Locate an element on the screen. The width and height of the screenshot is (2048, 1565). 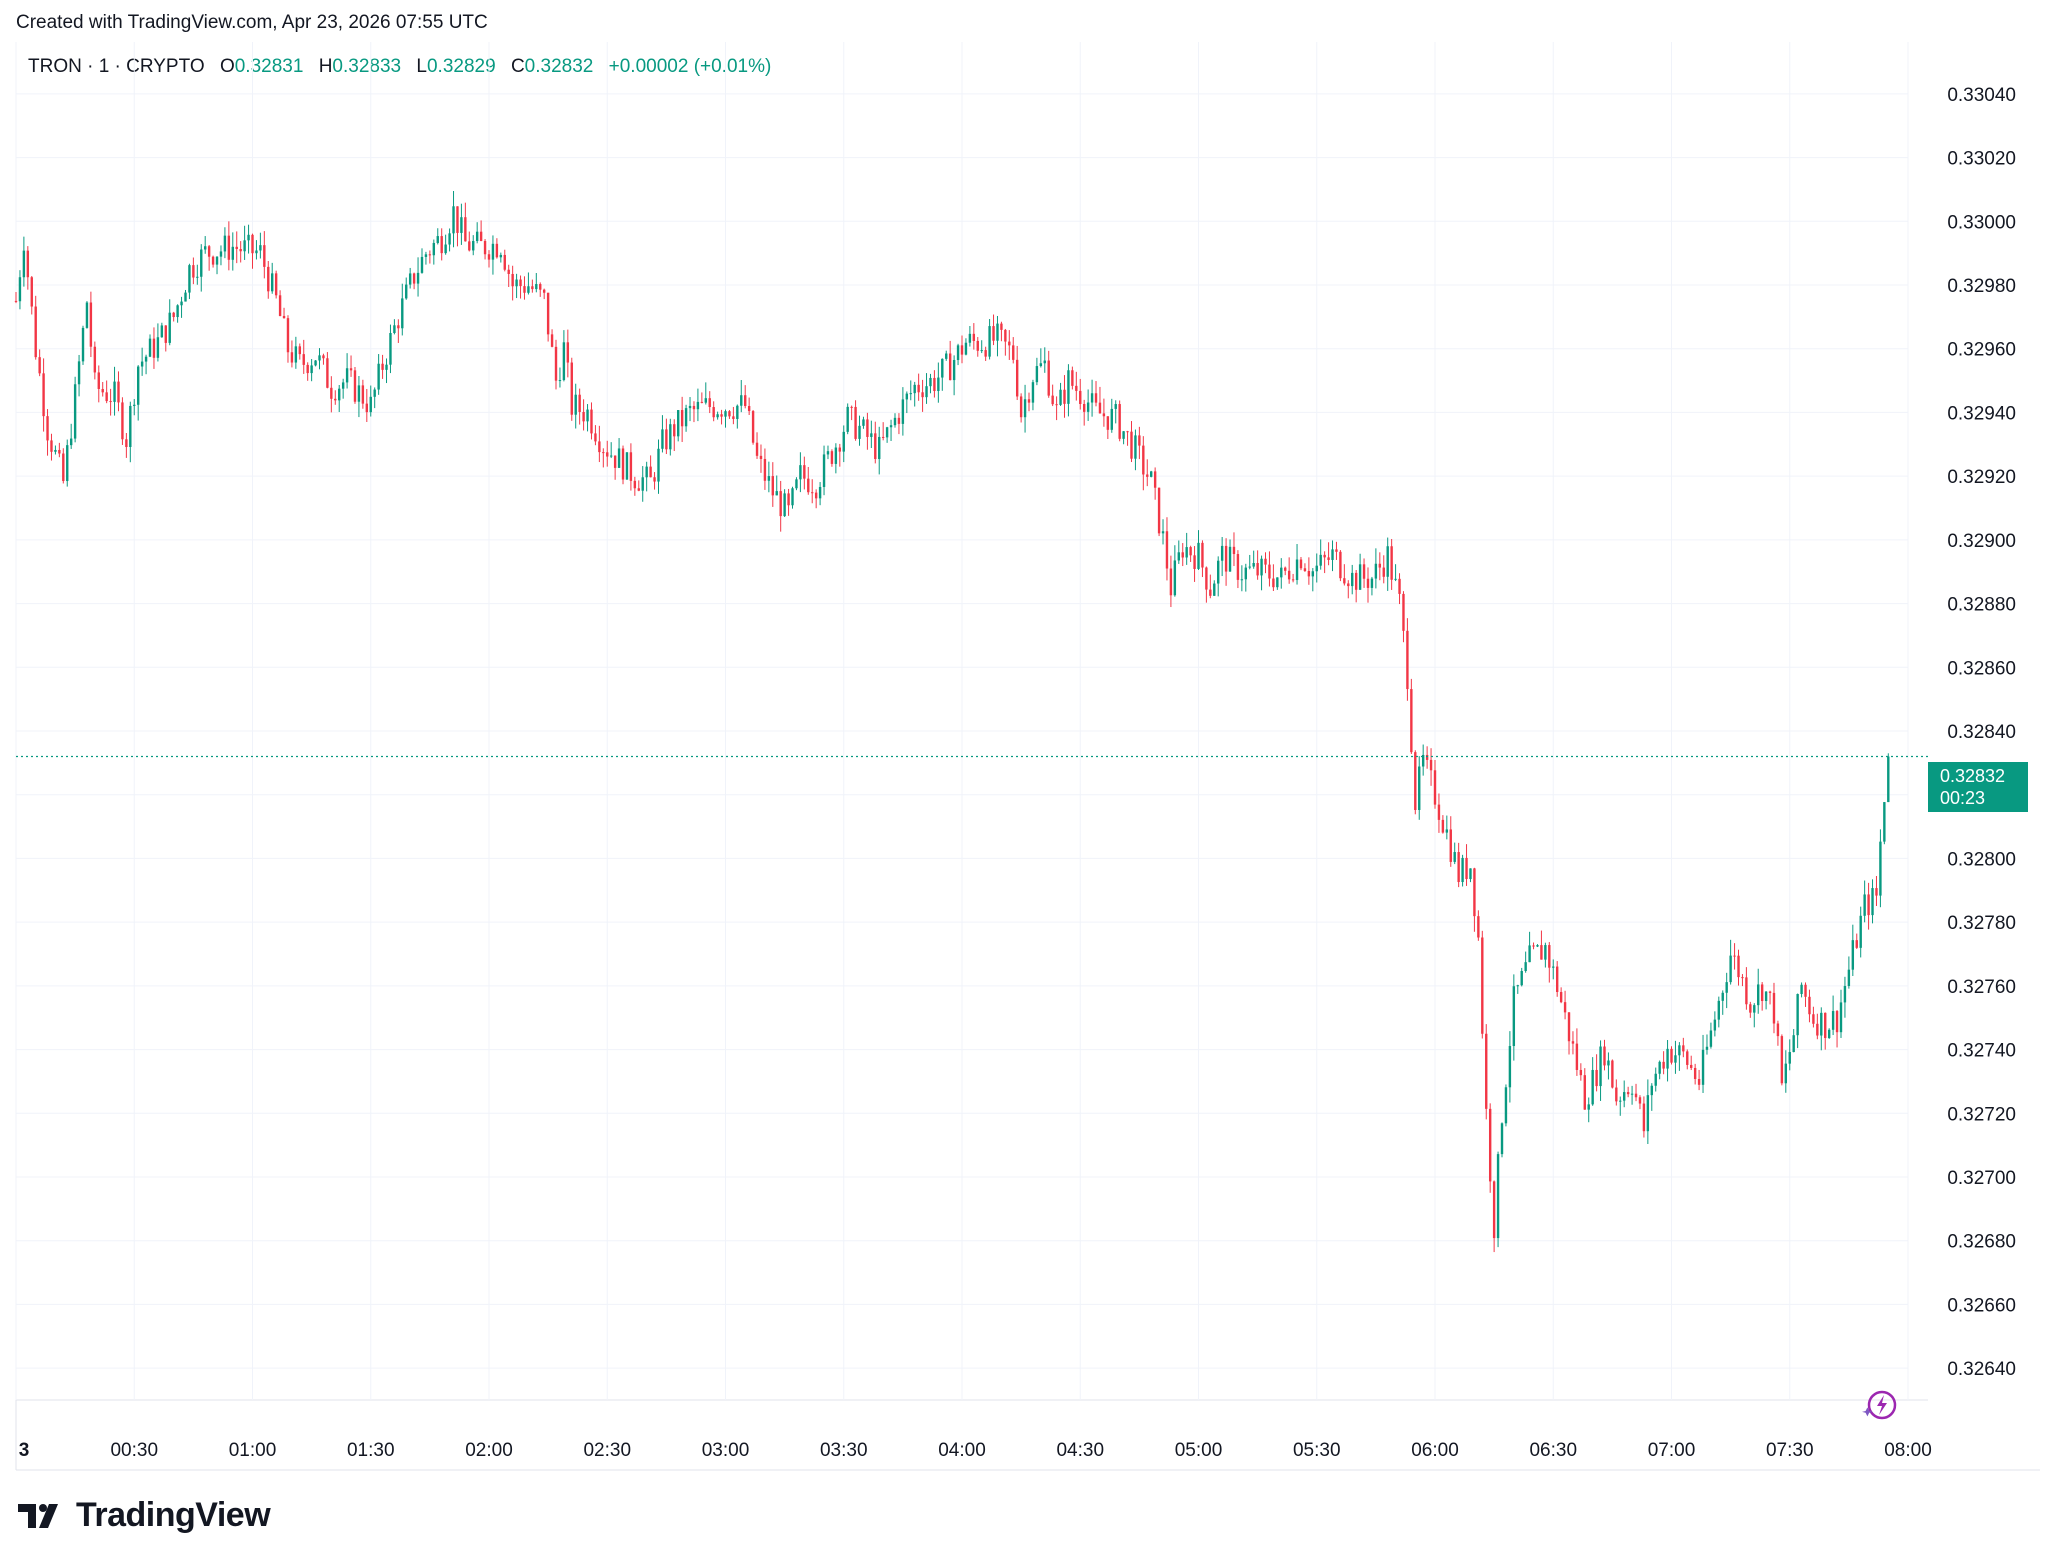
open-label: O is located at coordinates (227, 66).